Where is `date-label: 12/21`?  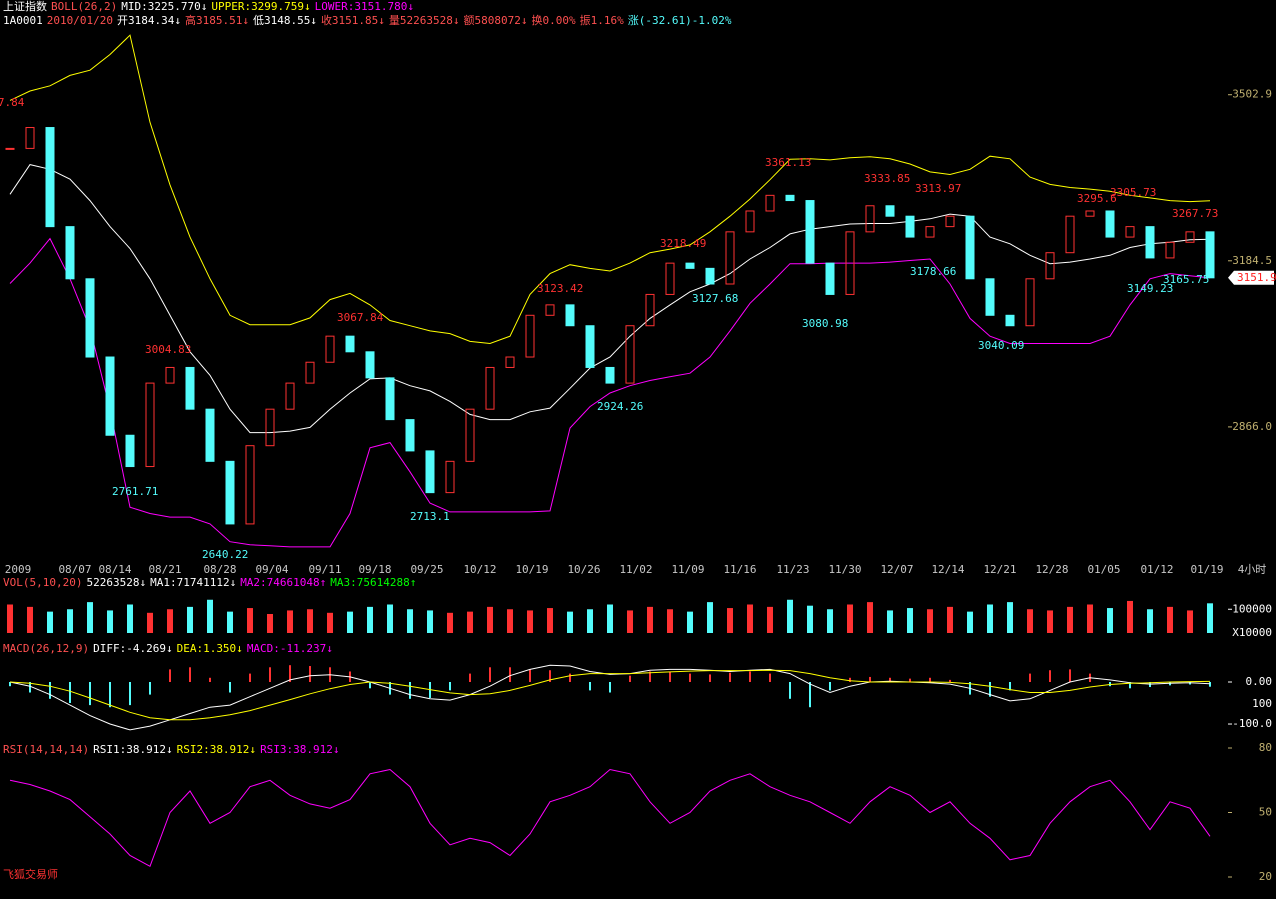 date-label: 12/21 is located at coordinates (999, 569).